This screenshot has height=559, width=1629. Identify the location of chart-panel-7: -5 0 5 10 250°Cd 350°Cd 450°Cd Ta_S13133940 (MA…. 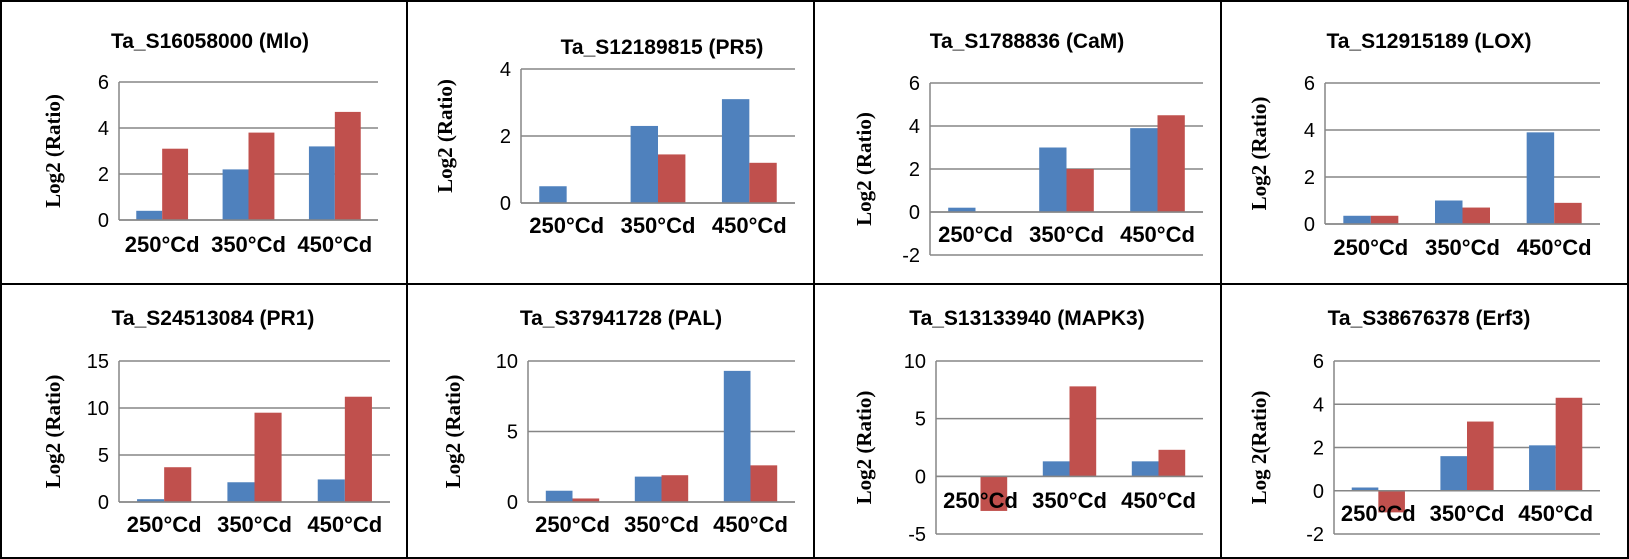
(1027, 426).